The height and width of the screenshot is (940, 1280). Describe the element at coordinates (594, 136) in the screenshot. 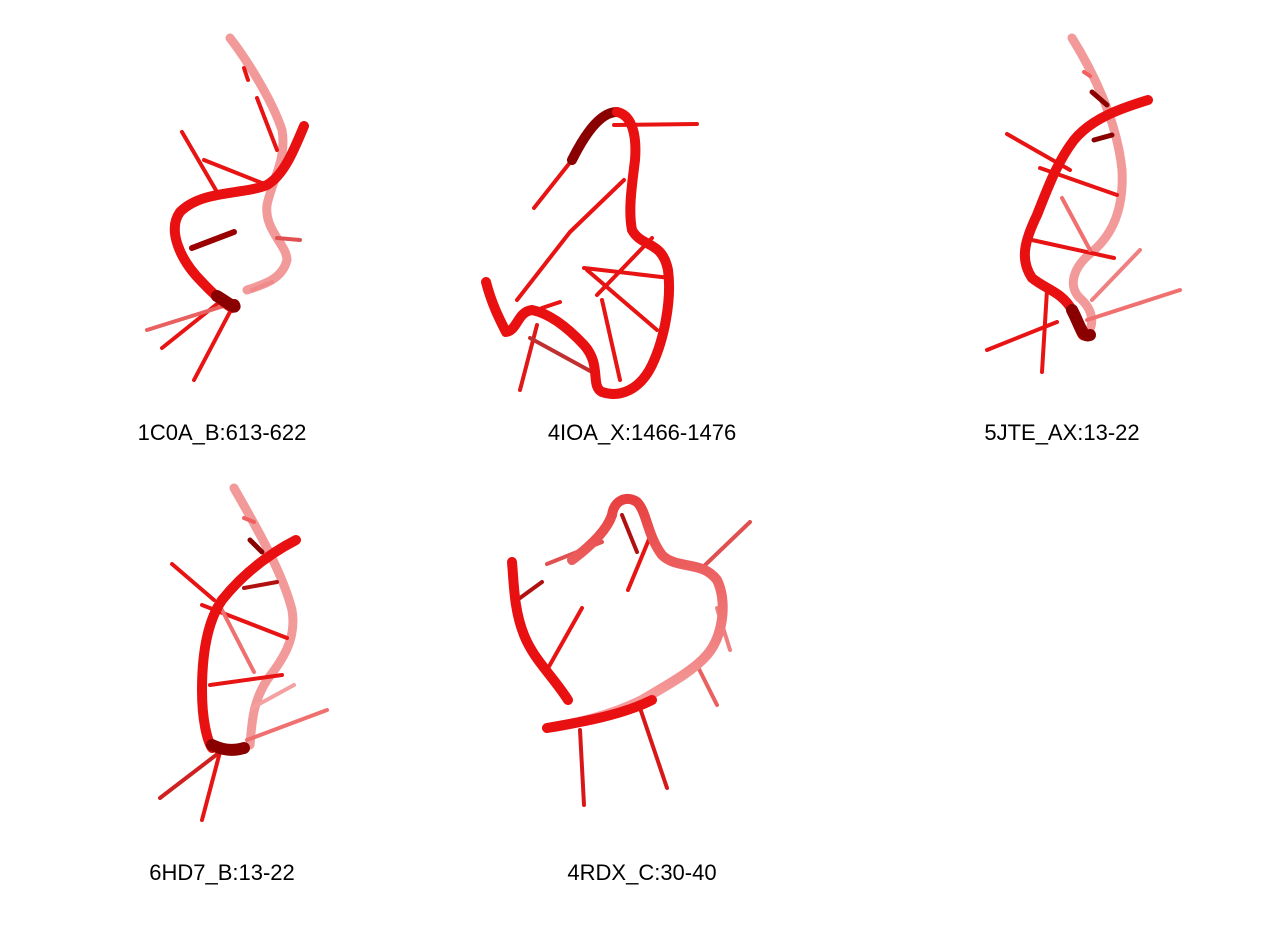

I see `backbone-dark-segment` at that location.